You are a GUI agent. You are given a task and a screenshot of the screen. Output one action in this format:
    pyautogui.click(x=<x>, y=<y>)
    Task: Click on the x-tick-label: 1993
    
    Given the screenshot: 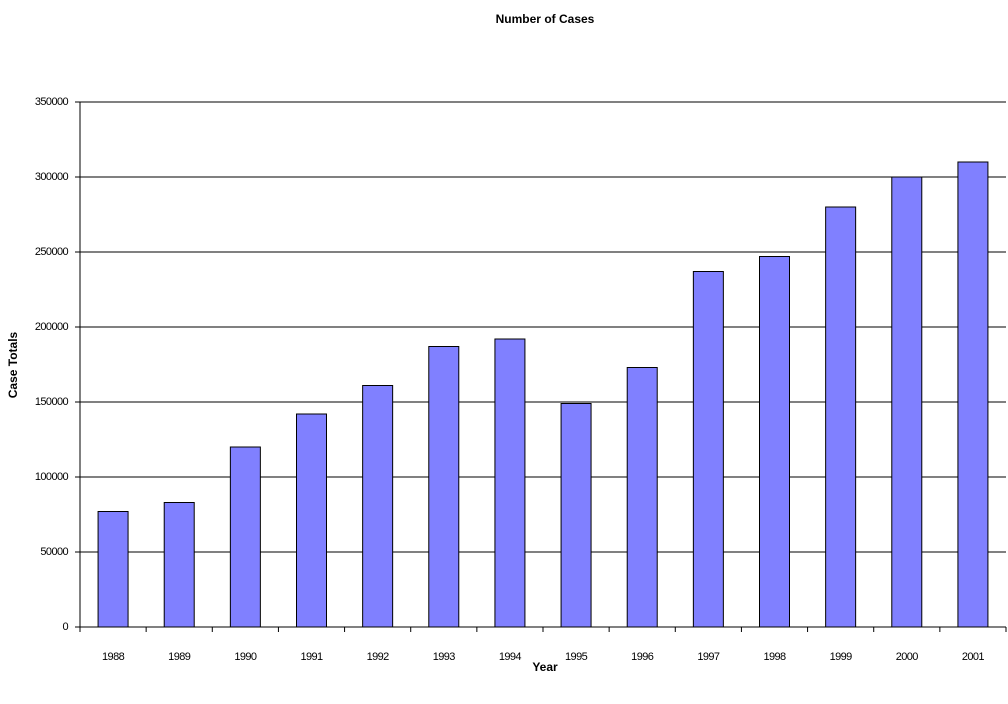 What is the action you would take?
    pyautogui.click(x=444, y=657)
    